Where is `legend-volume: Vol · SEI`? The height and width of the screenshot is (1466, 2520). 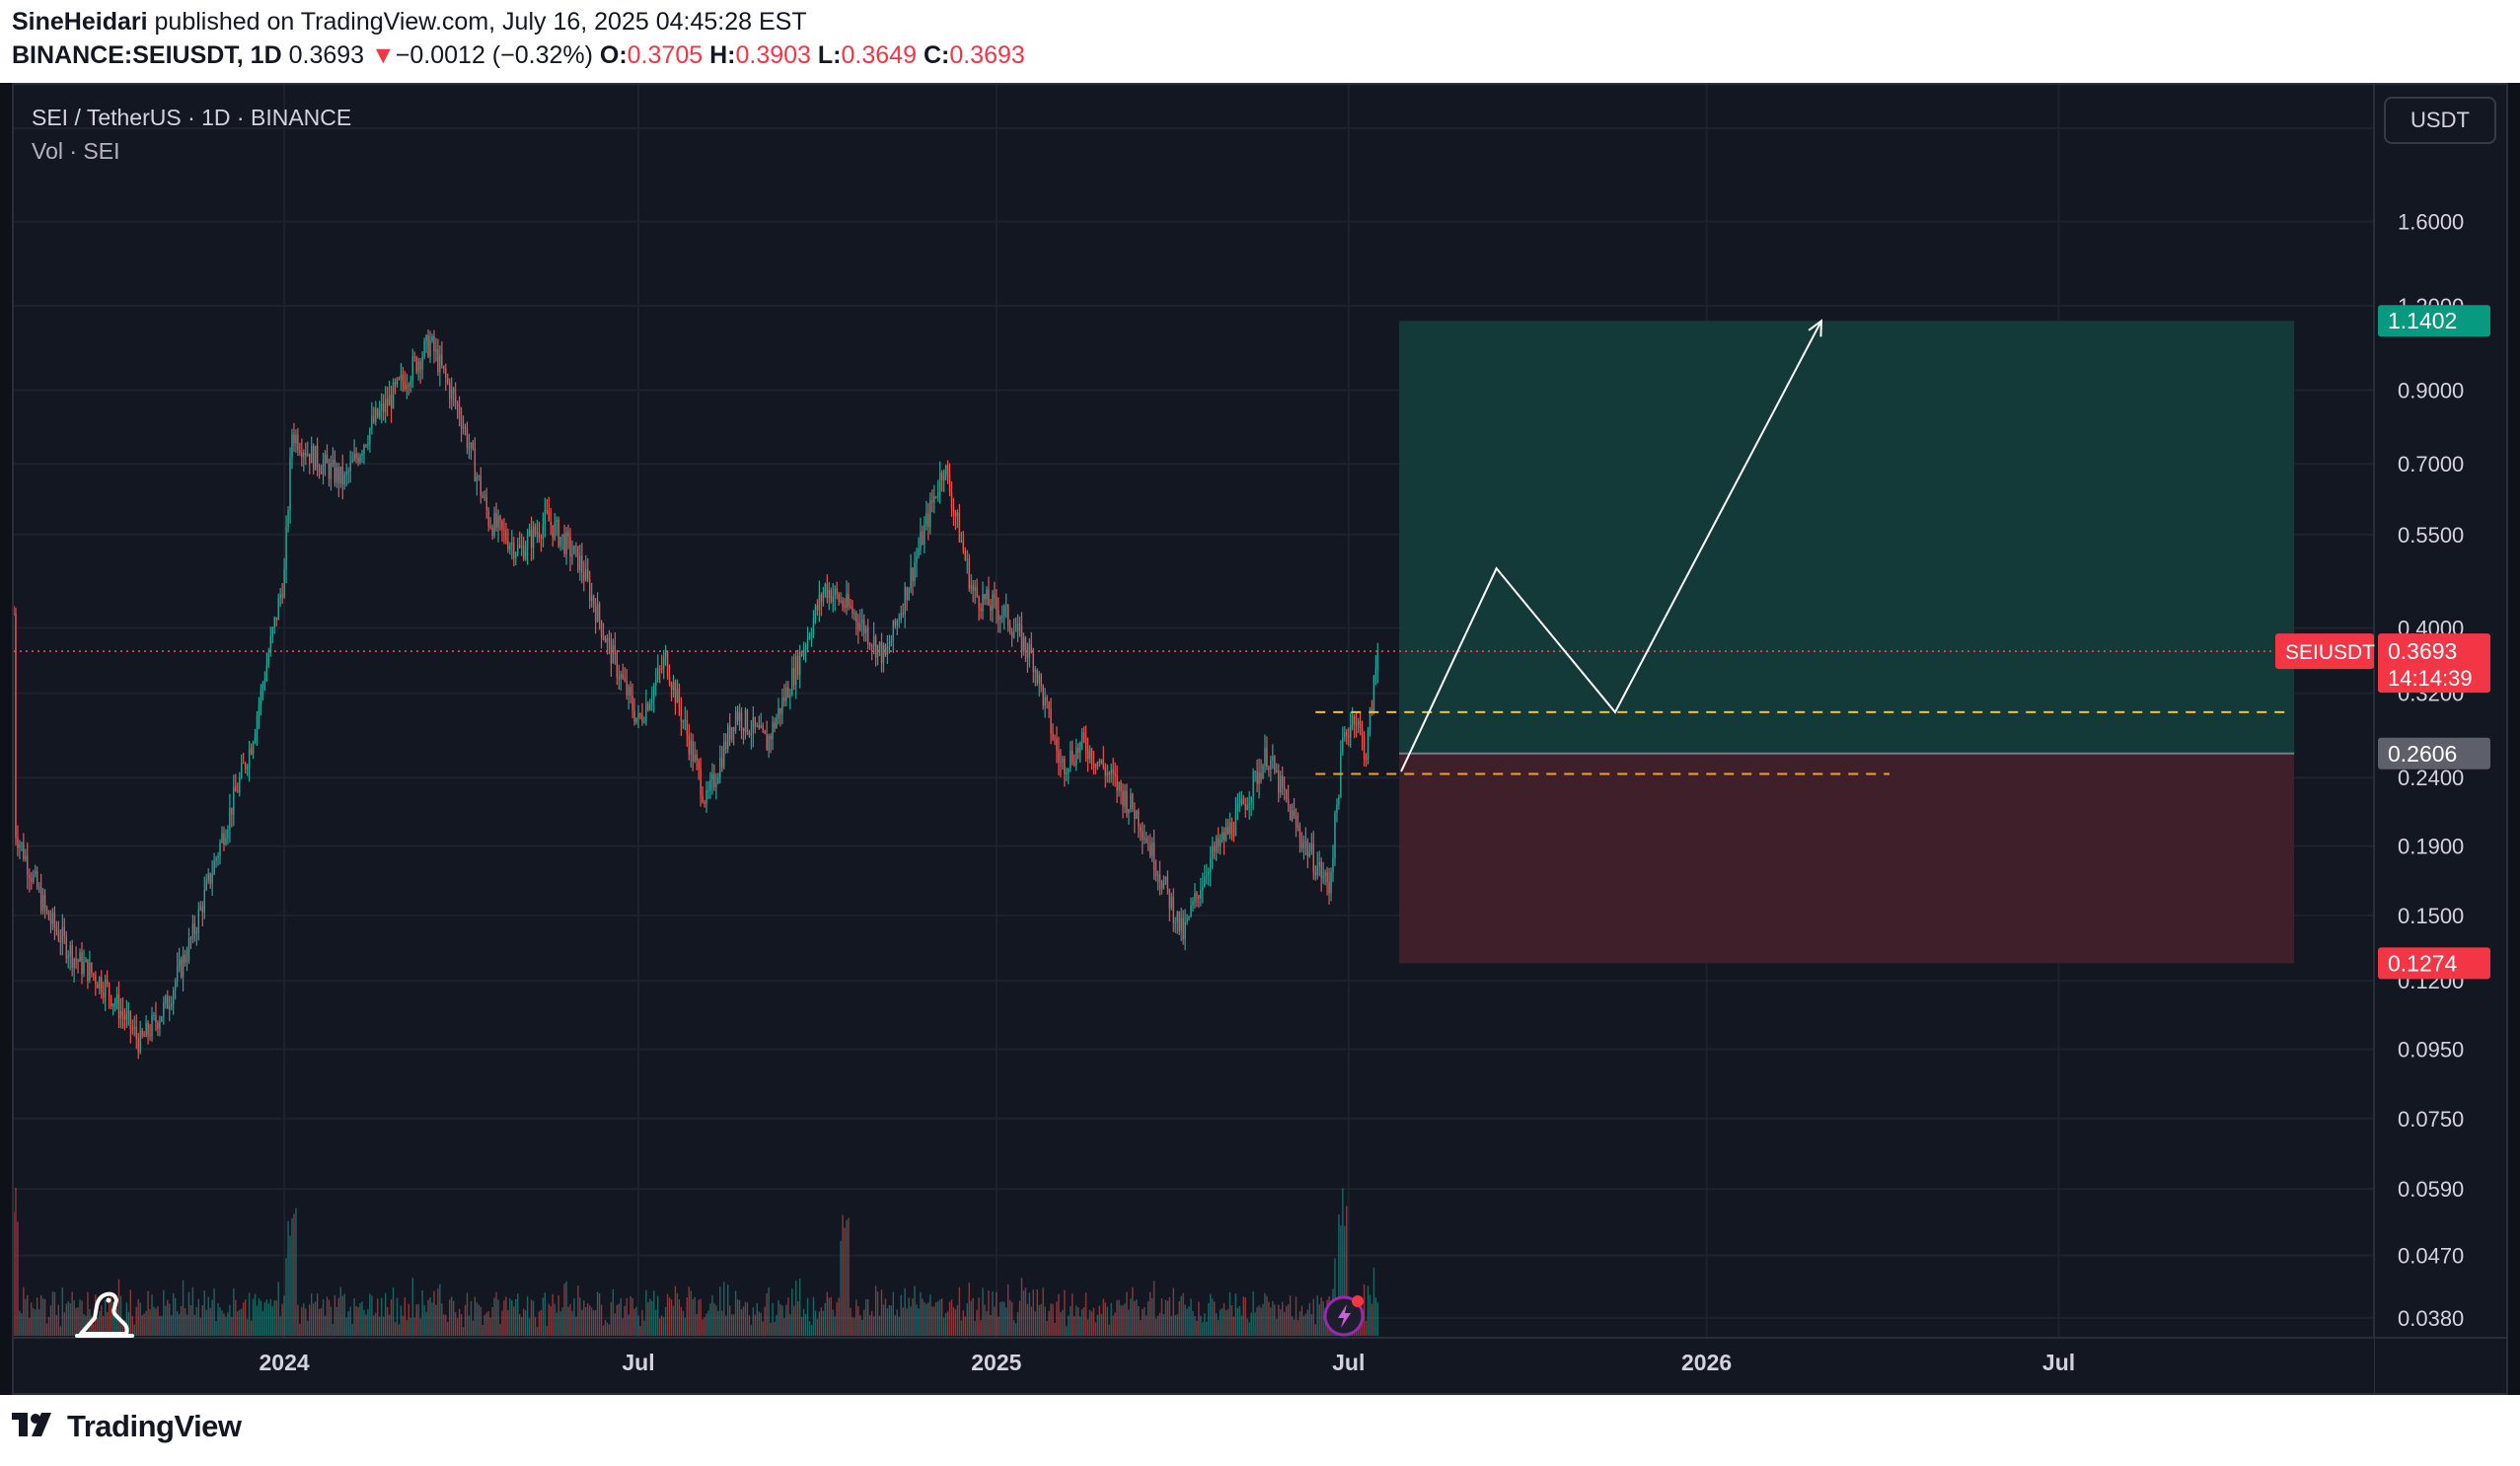 legend-volume: Vol · SEI is located at coordinates (76, 151).